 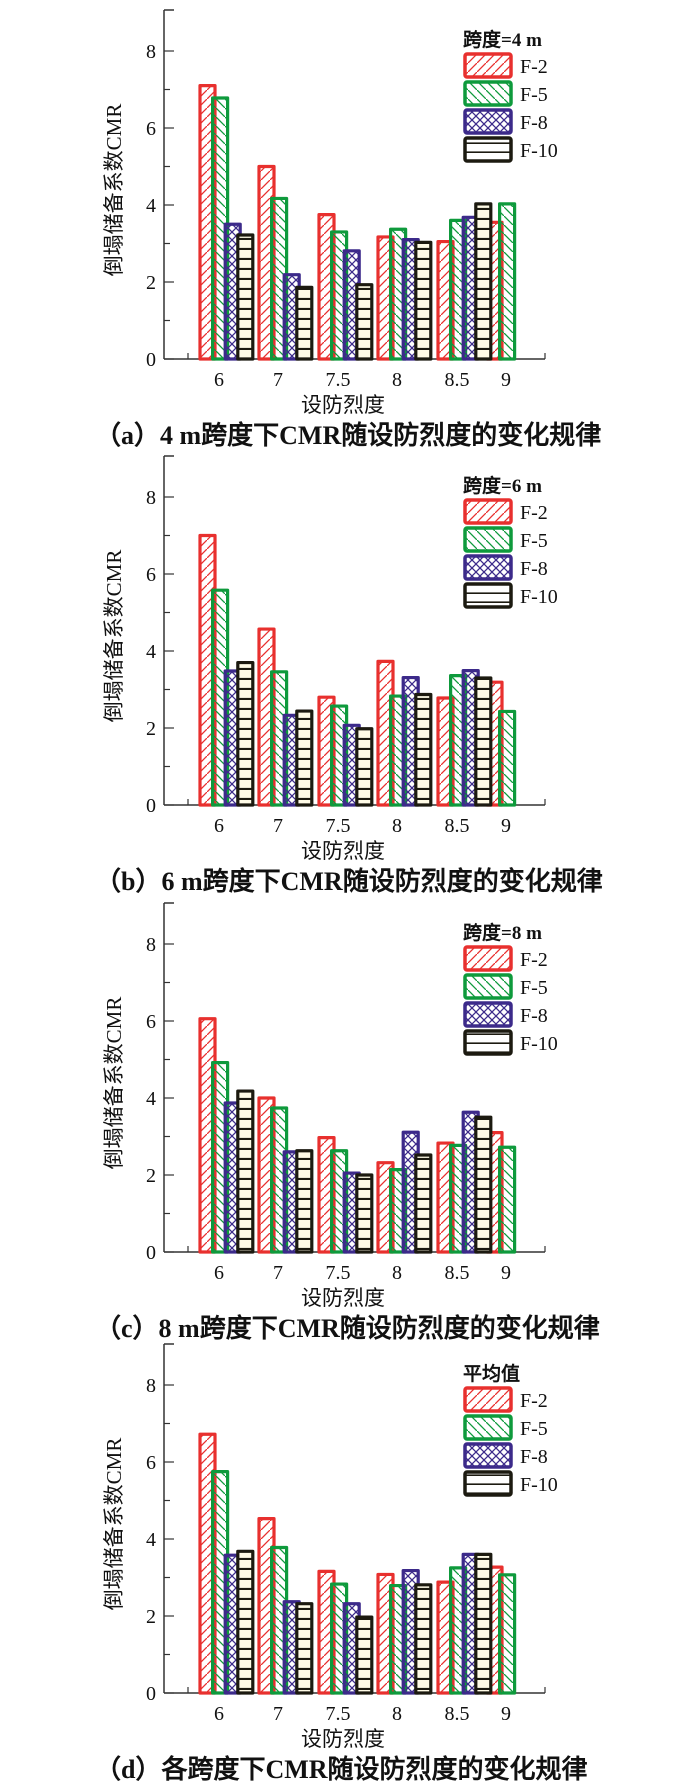 I want to click on legend: 跨度=6 m F-2 F-5 F-8 F-10, so click(x=510, y=541).